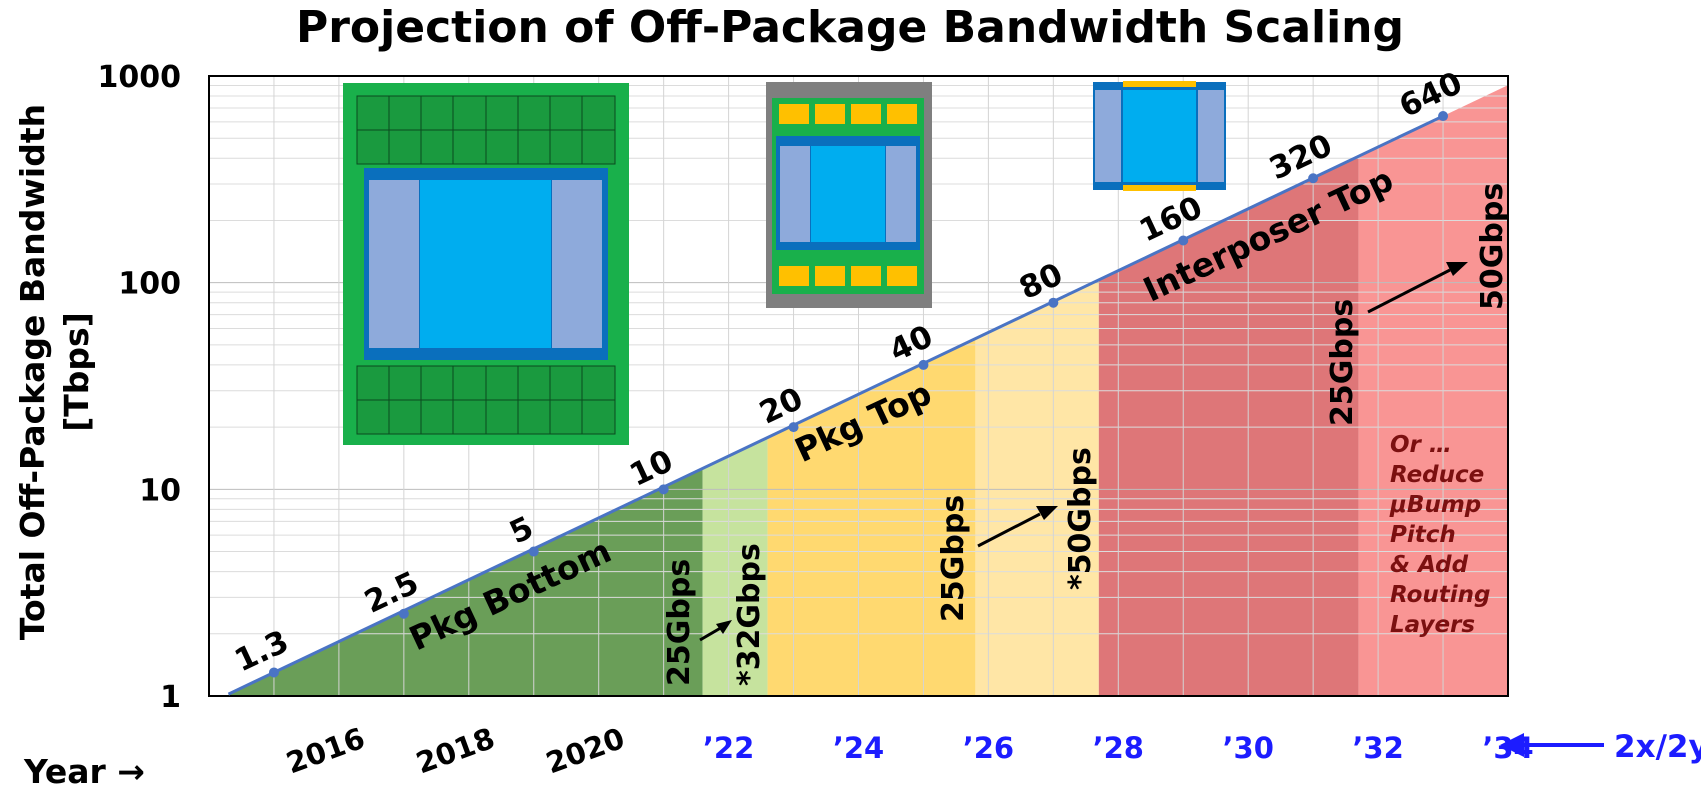 This screenshot has width=1701, height=795. I want to click on trend-note: 2x/2y, so click(1600, 747).